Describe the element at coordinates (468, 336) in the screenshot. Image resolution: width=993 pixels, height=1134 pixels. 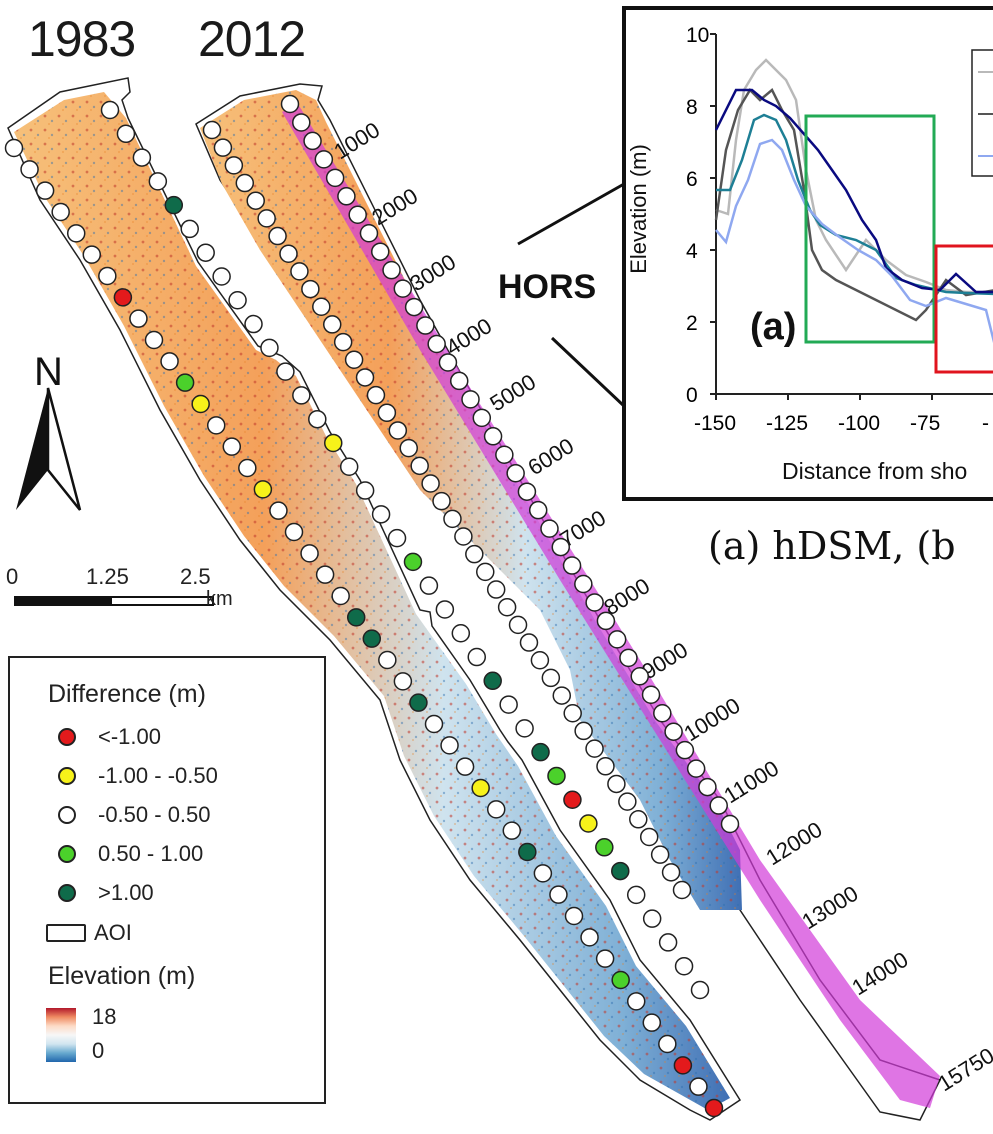
I see `chainage-label: 4000` at that location.